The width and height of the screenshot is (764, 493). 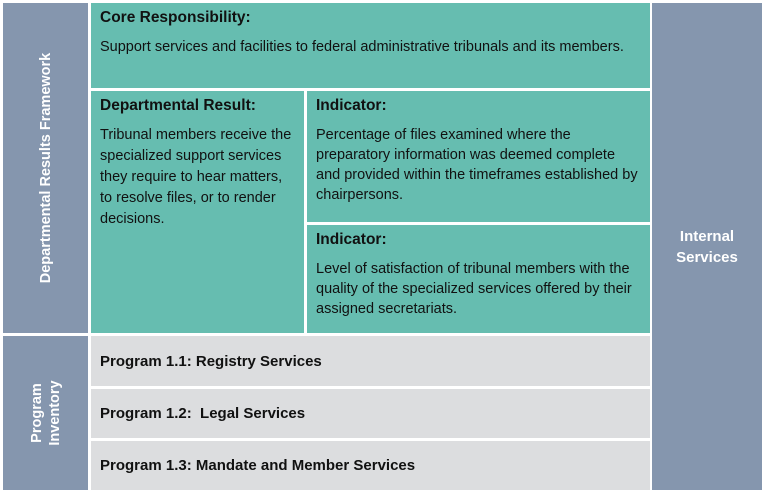 I want to click on program-row: Program 1.2: Legal Services, so click(x=370, y=413).